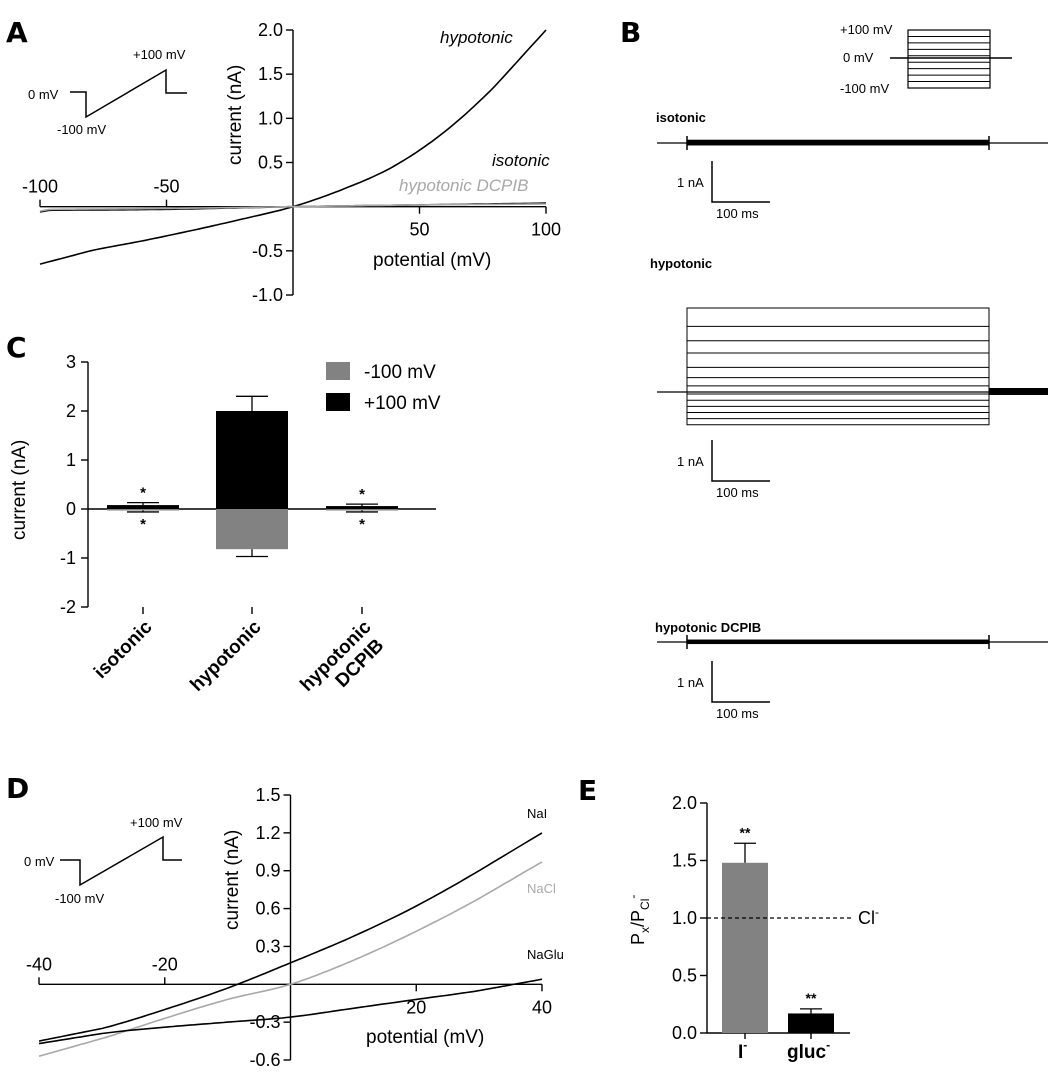  Describe the element at coordinates (17, 32) in the screenshot. I see `panel-letter-a: A` at that location.